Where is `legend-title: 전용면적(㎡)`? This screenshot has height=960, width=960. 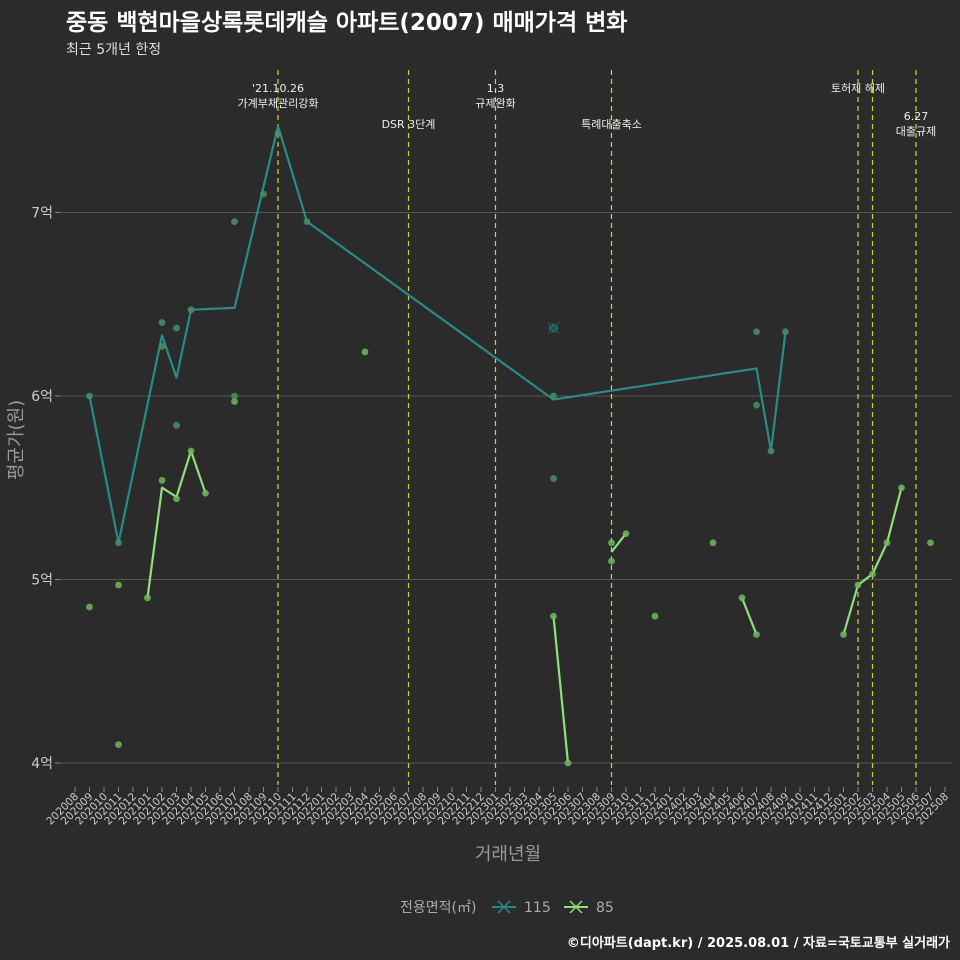
legend-title: 전용면적(㎡) is located at coordinates (438, 908).